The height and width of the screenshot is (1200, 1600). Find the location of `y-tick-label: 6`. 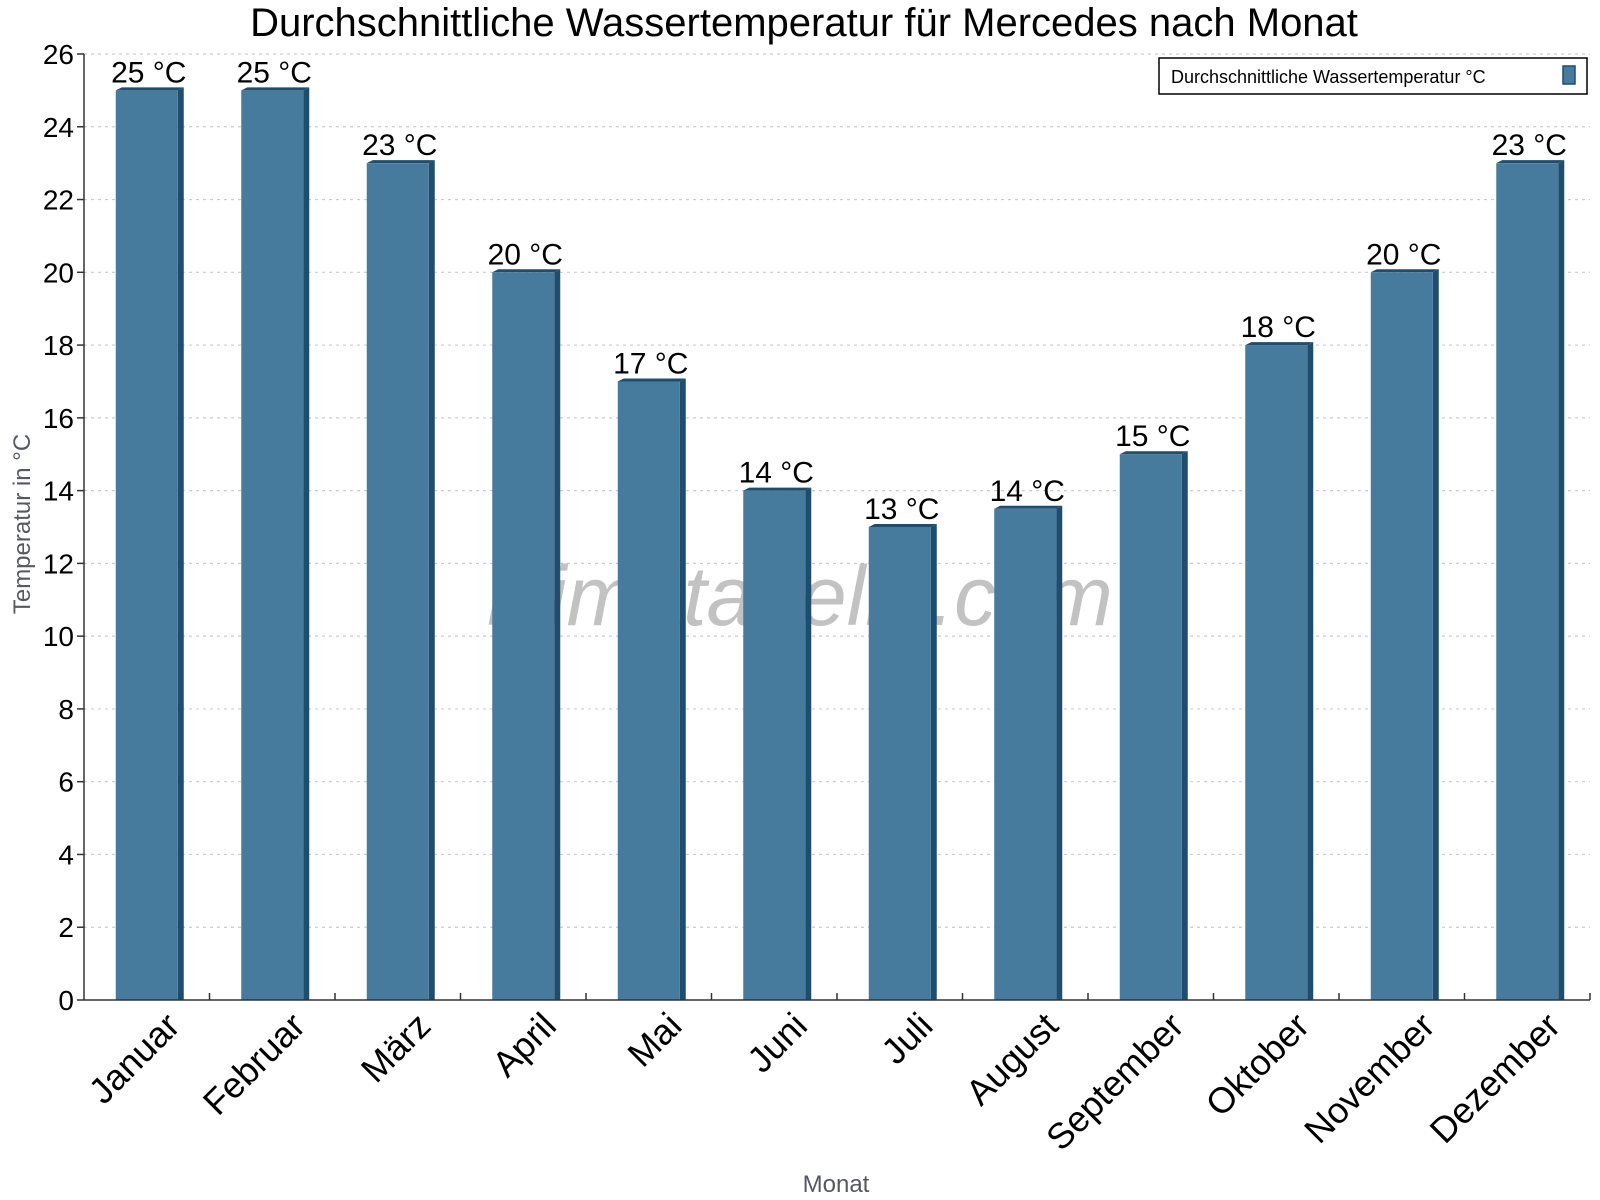

y-tick-label: 6 is located at coordinates (66, 782).